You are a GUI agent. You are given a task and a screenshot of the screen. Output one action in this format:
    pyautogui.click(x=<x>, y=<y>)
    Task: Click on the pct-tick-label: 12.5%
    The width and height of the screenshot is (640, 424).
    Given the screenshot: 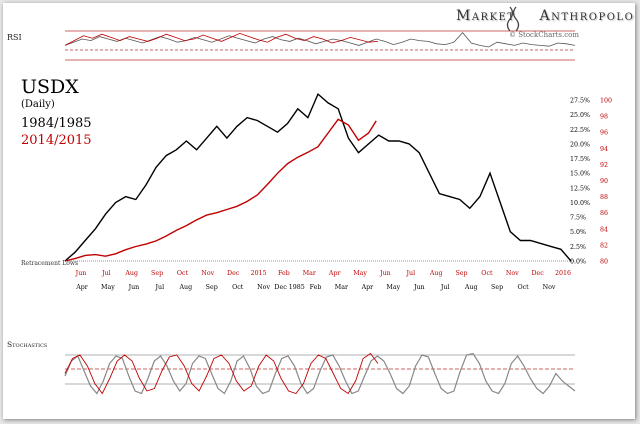 What is the action you would take?
    pyautogui.click(x=580, y=188)
    